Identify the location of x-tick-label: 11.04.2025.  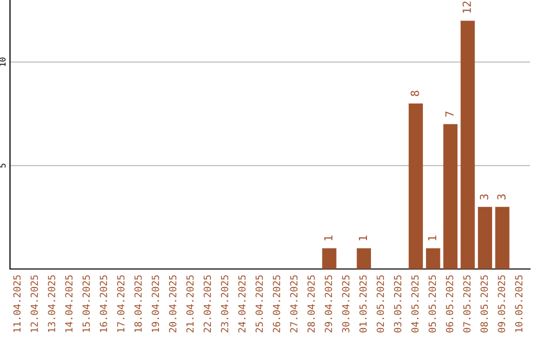
(17, 303).